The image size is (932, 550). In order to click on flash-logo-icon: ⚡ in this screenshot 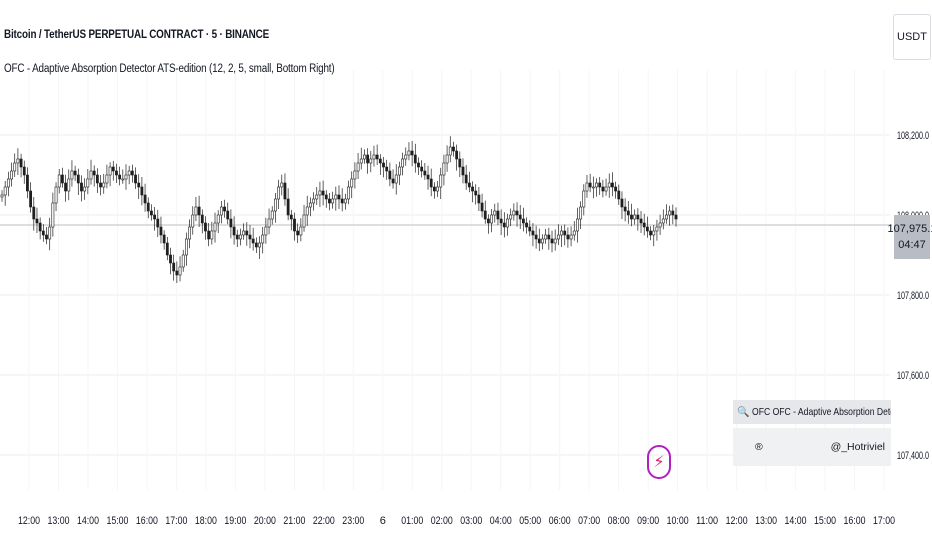, I will do `click(659, 462)`.